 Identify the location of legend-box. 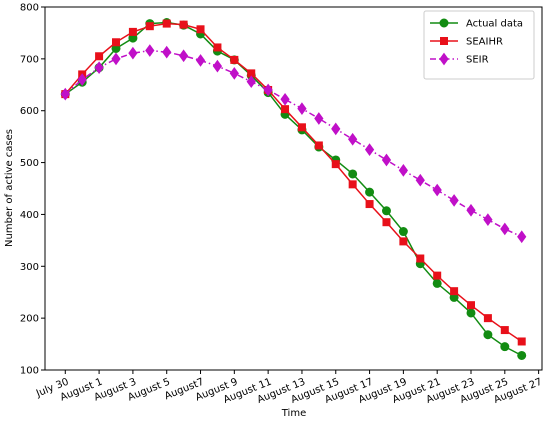
(479, 45).